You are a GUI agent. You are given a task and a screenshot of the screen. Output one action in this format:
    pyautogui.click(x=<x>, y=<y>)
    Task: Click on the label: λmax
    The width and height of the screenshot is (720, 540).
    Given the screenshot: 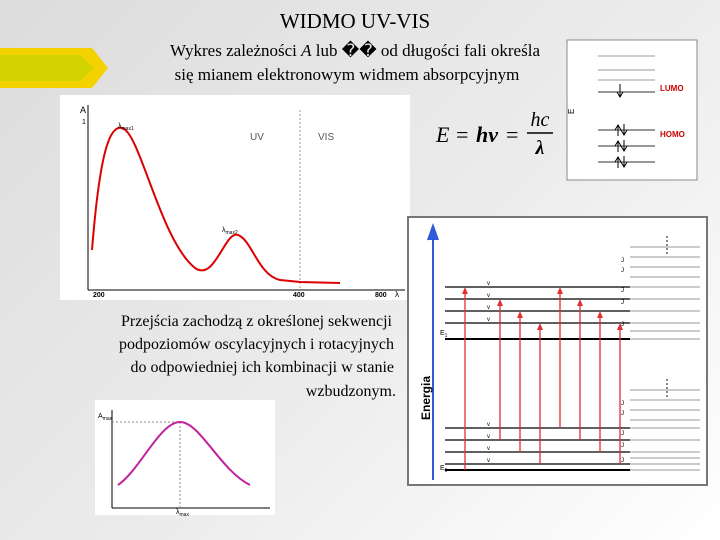 What is the action you would take?
    pyautogui.click(x=182, y=513)
    